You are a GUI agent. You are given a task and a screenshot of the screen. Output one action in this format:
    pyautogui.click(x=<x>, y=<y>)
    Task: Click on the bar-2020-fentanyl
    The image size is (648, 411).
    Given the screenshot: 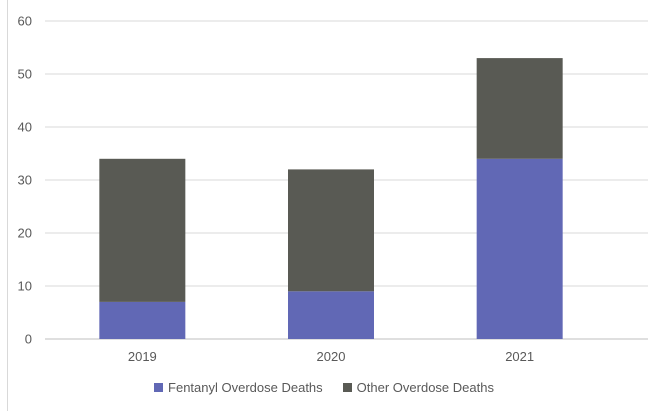 What is the action you would take?
    pyautogui.click(x=331, y=315)
    